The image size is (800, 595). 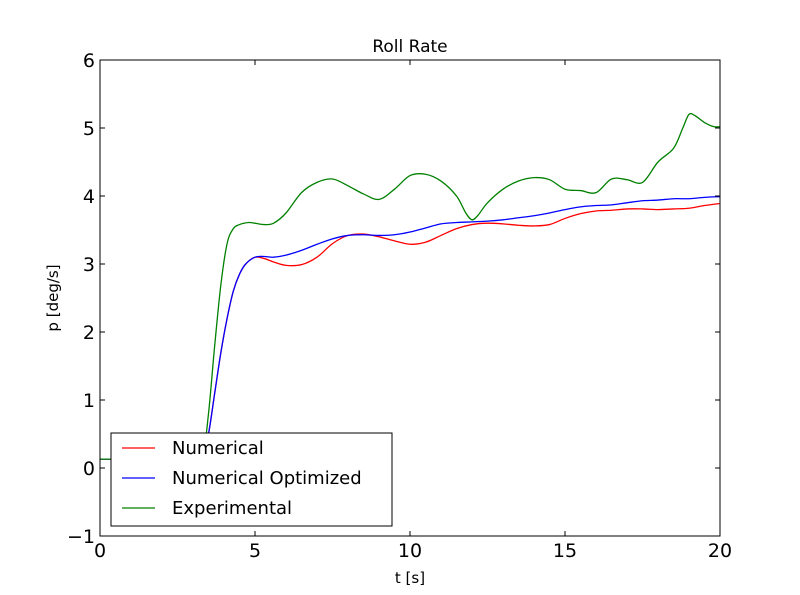 What do you see at coordinates (410, 551) in the screenshot?
I see `x-tick-label: 10` at bounding box center [410, 551].